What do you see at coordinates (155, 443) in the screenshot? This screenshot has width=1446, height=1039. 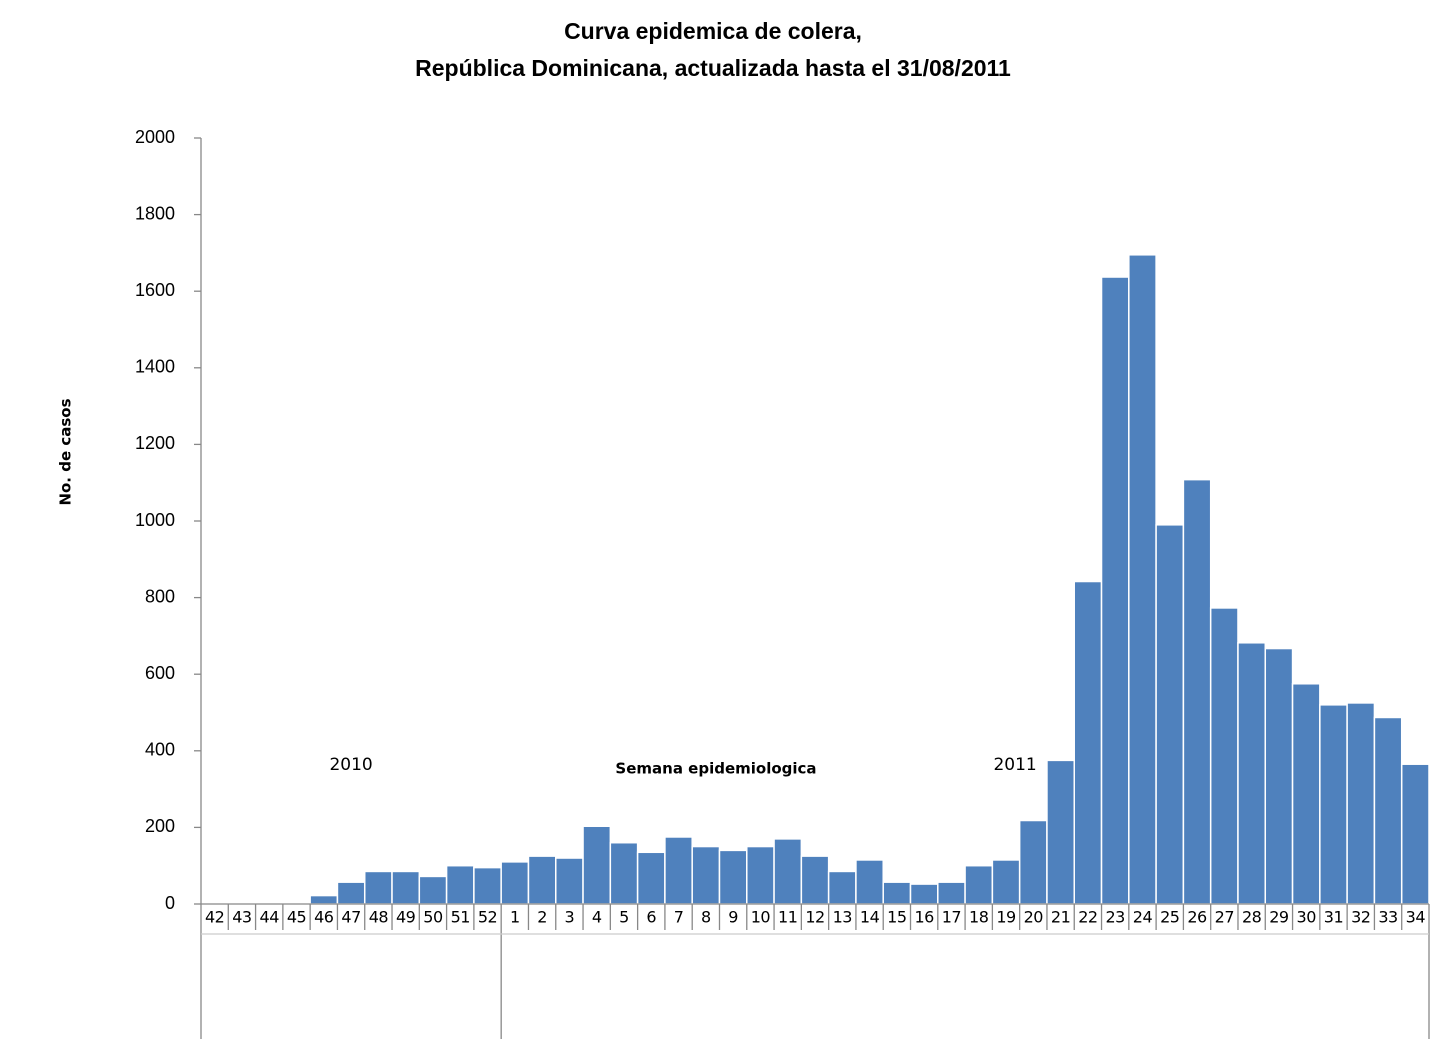 I see `y-tick-label: 1200` at bounding box center [155, 443].